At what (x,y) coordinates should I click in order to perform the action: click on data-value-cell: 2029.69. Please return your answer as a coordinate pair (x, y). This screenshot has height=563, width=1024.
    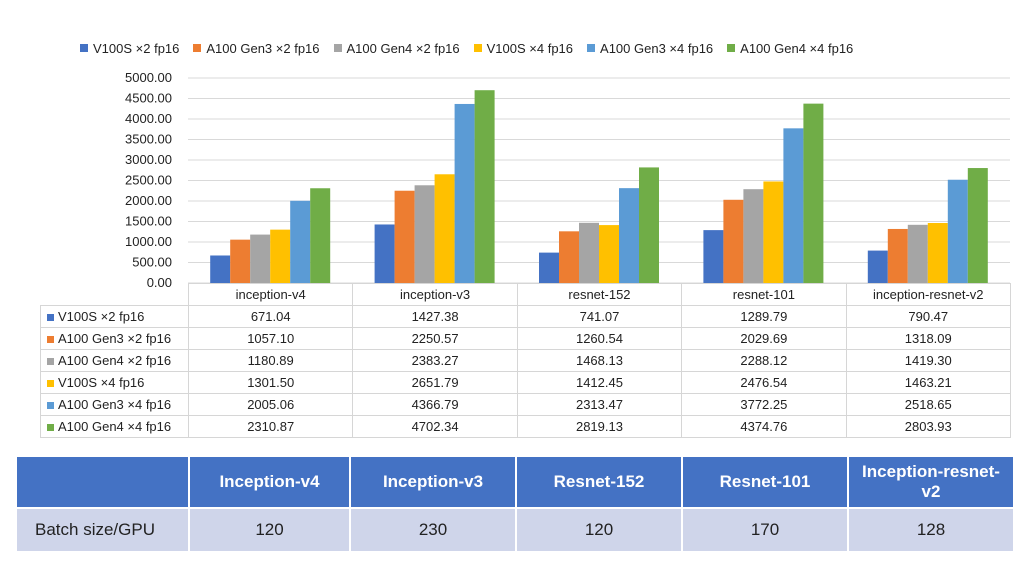
    Looking at the image, I should click on (764, 338).